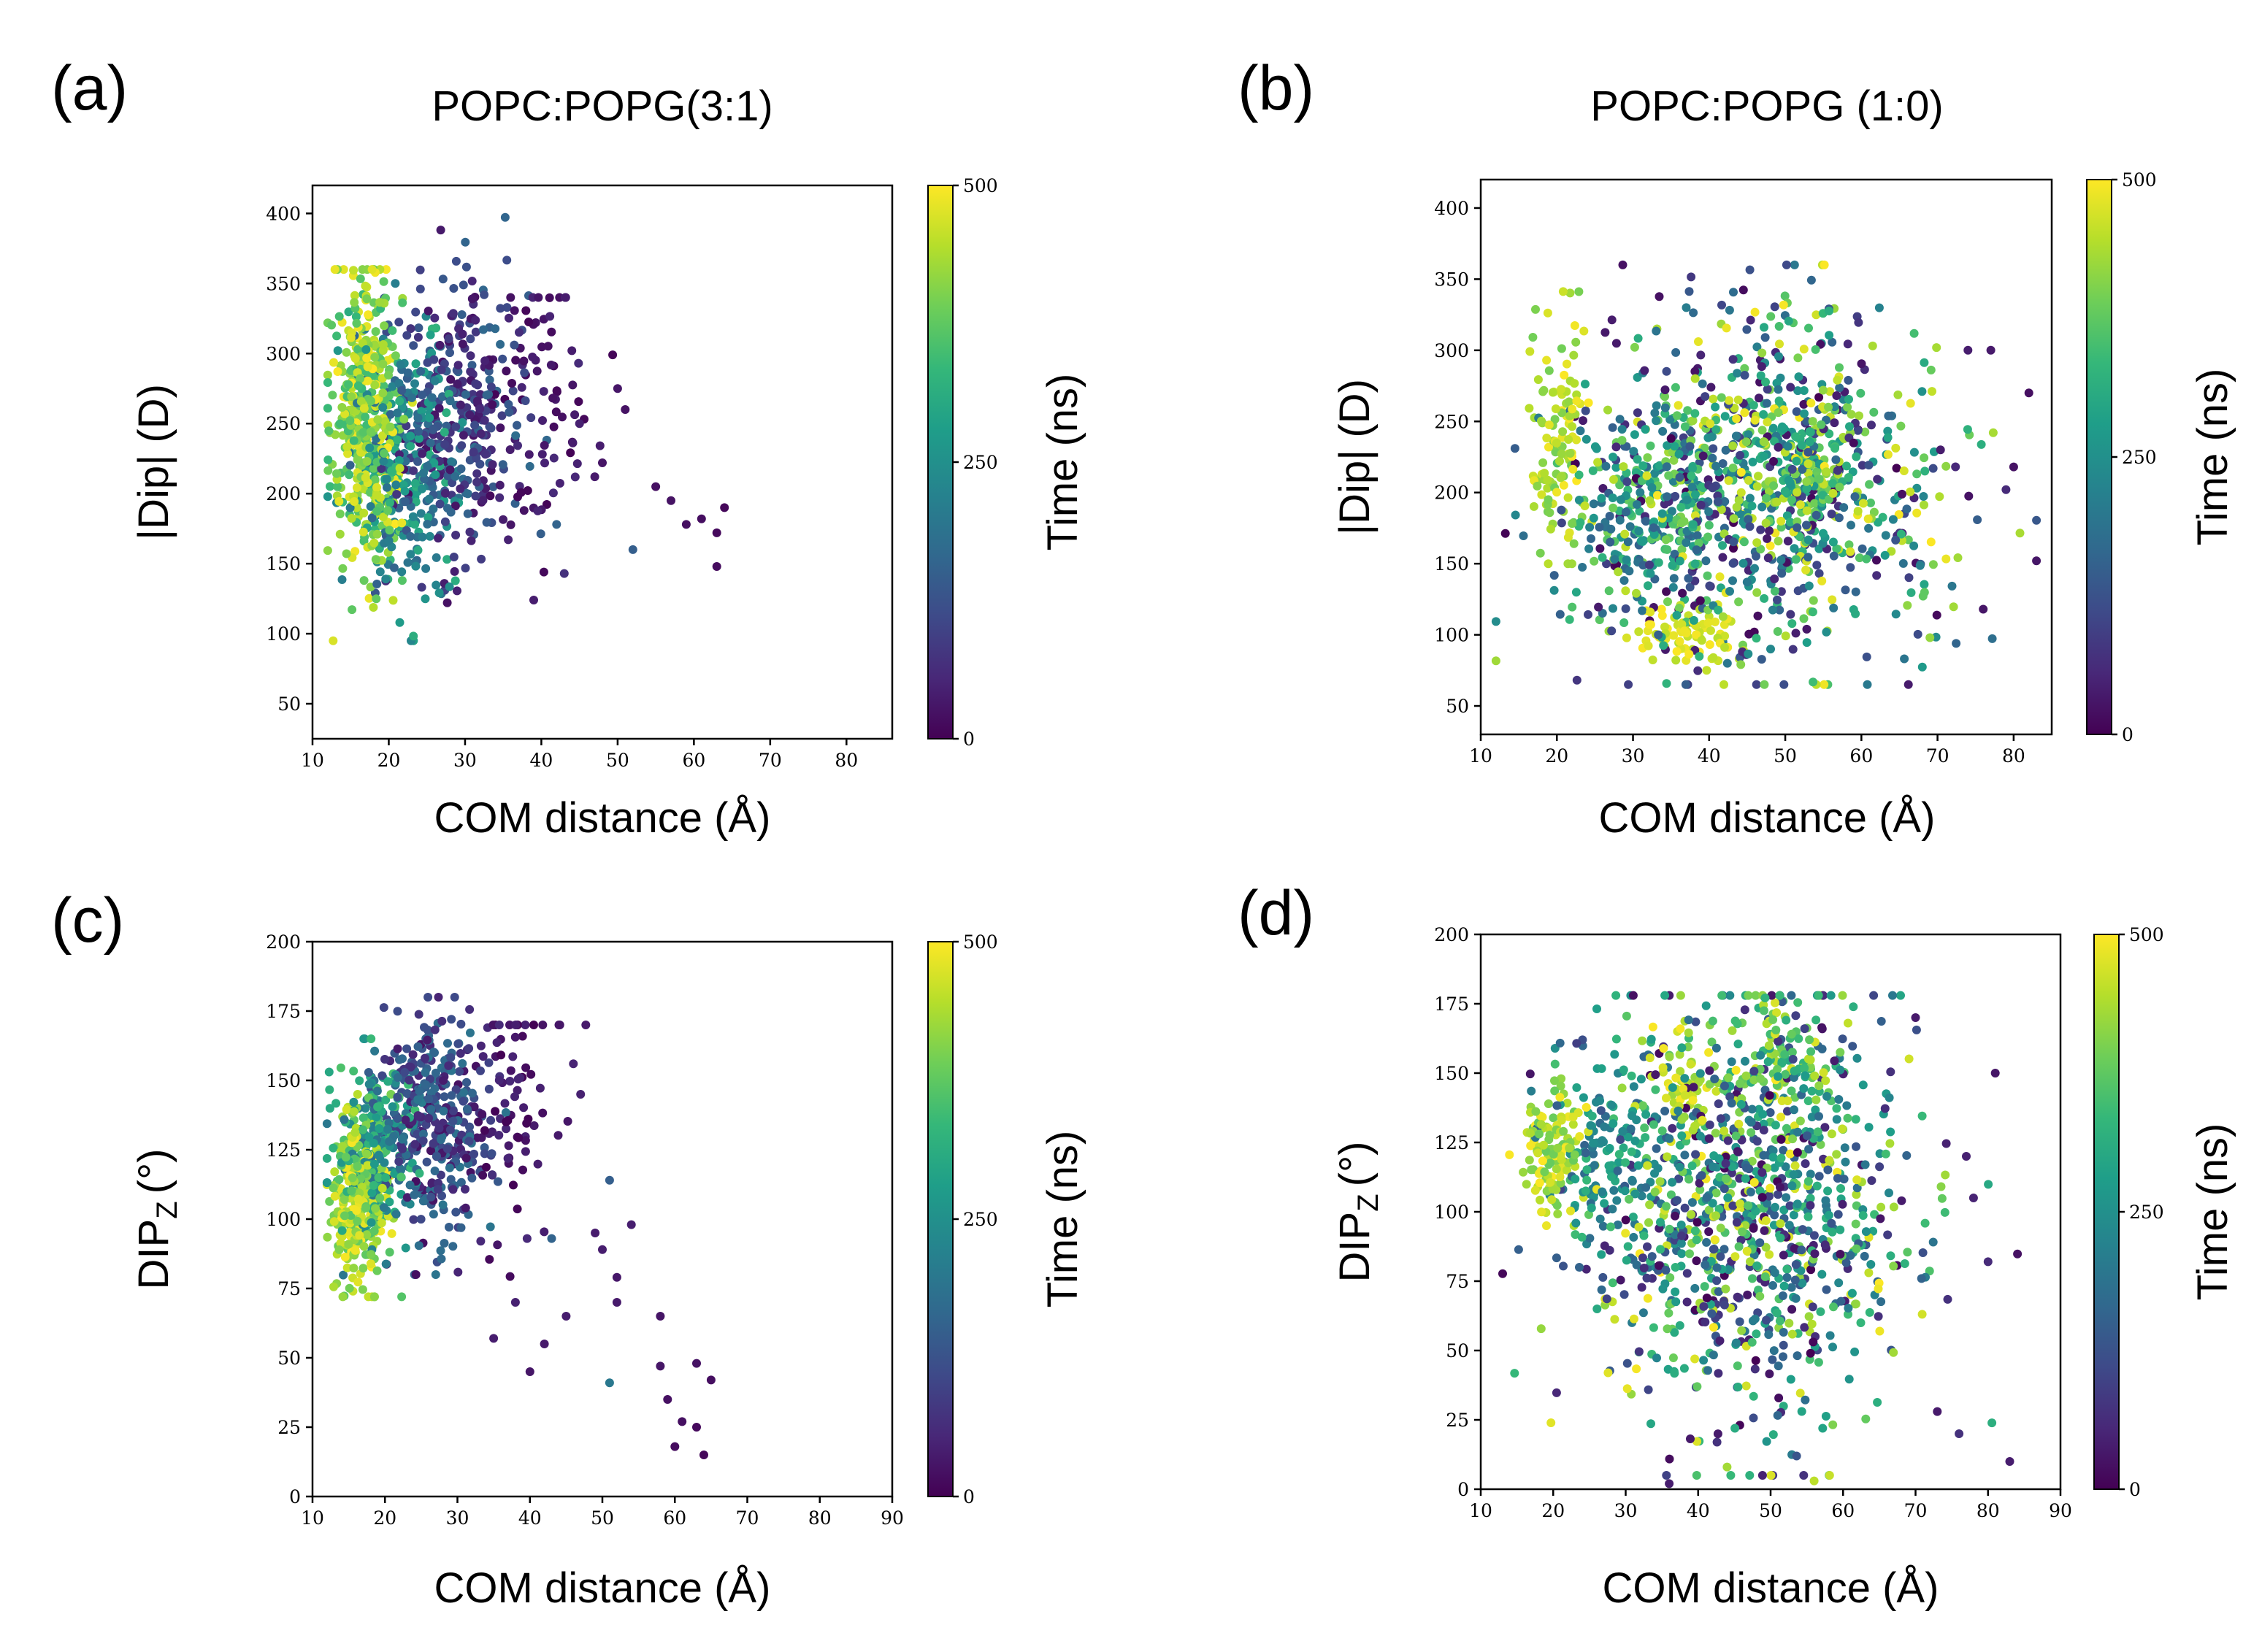 This screenshot has height=1652, width=2262. Describe the element at coordinates (1451, 279) in the screenshot. I see `panel-b-ytick-label: 350` at that location.